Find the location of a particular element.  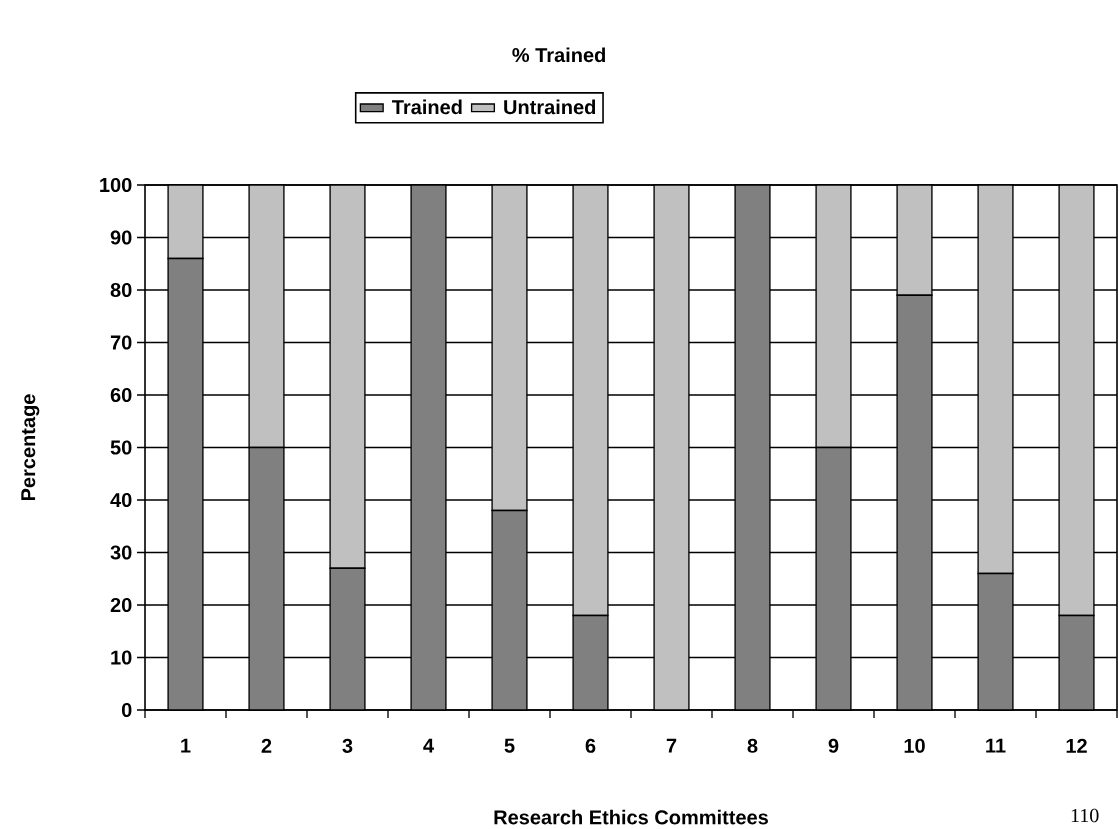

chart-title: % Trained is located at coordinates (558, 55).